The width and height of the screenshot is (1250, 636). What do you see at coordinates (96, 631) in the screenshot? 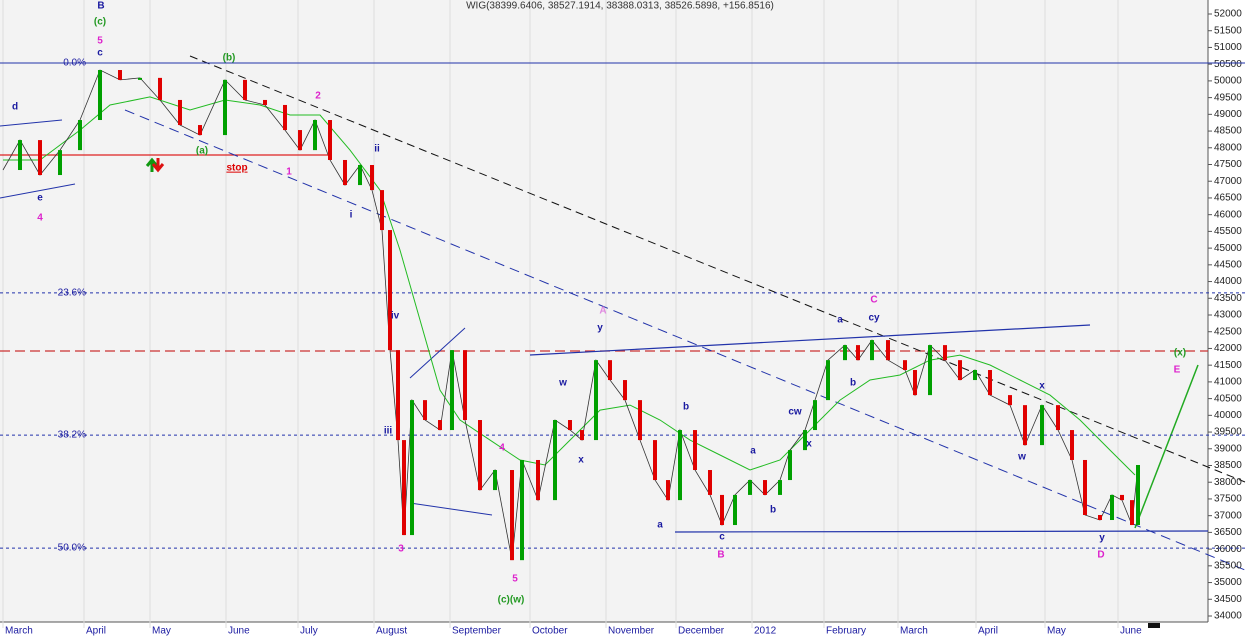
I see `x-tick-label: April` at bounding box center [96, 631].